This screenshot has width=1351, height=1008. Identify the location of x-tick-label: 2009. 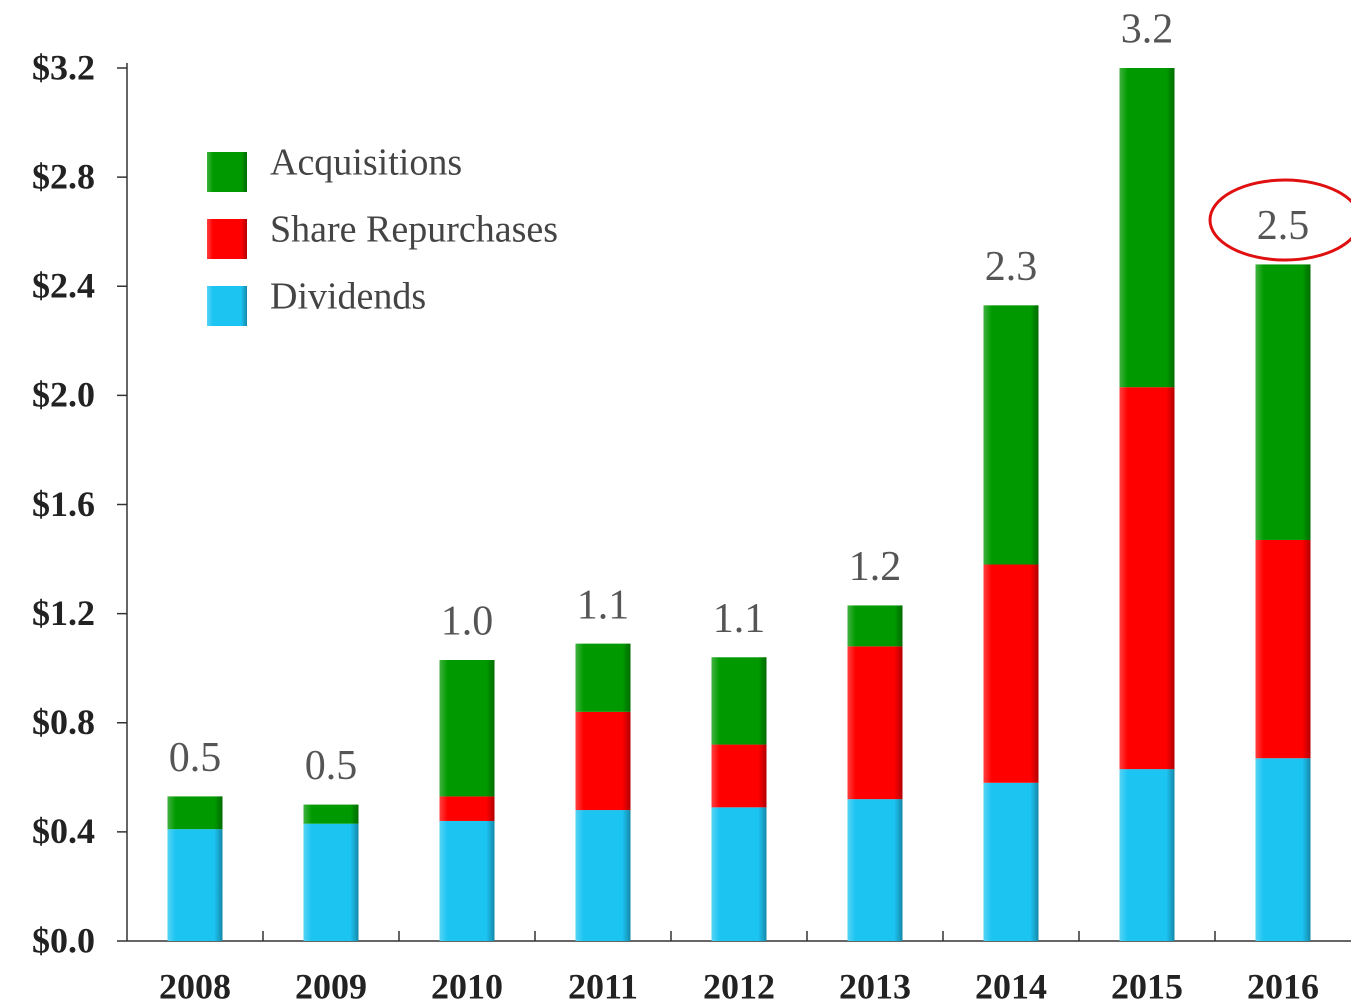
(331, 986).